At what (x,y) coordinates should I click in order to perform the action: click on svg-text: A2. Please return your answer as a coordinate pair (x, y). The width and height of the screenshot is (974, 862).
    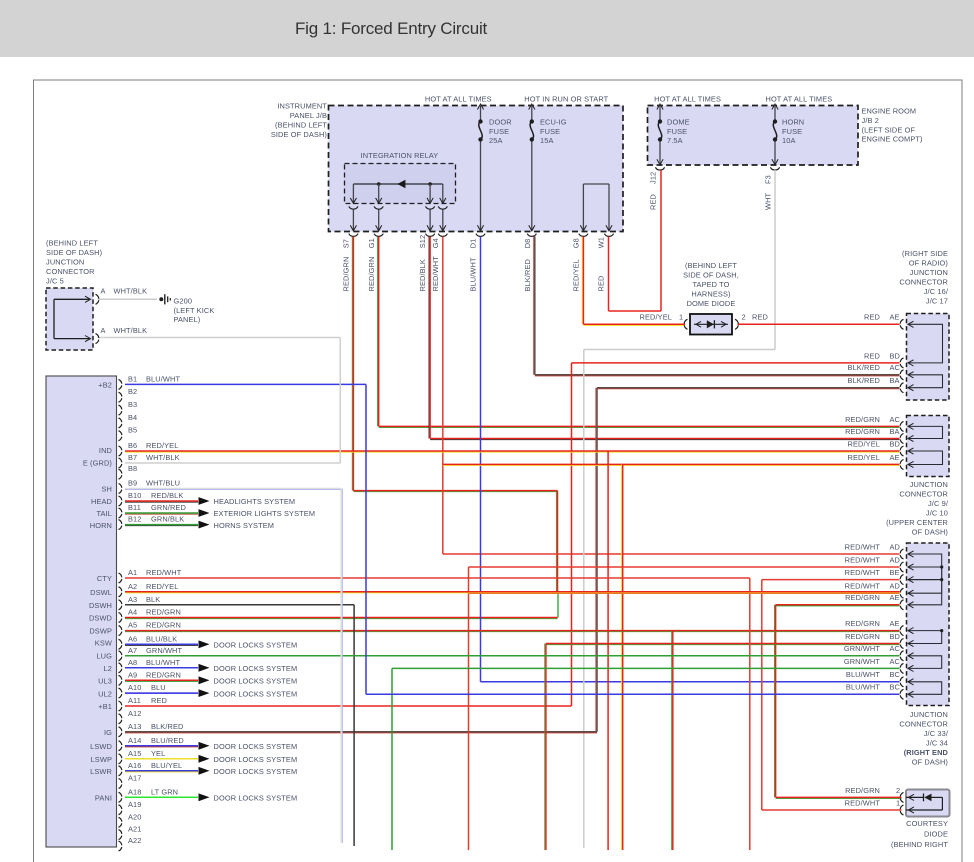
    Looking at the image, I should click on (132, 586).